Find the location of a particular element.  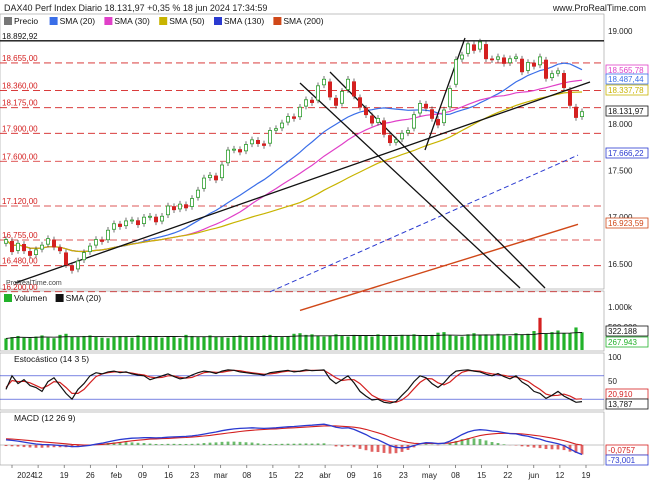

axis-tick-label: 100 is located at coordinates (615, 357).